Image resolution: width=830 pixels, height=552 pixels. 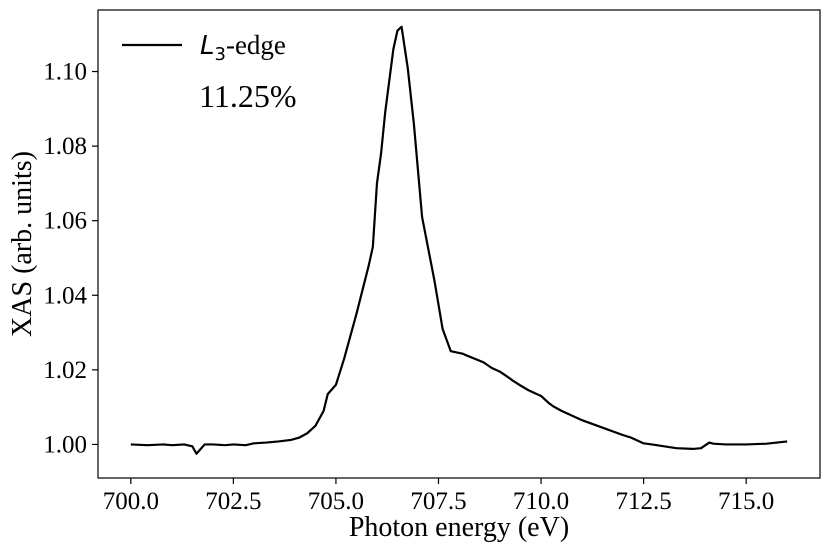 I want to click on y-tick-label: 1.06, so click(x=65, y=221).